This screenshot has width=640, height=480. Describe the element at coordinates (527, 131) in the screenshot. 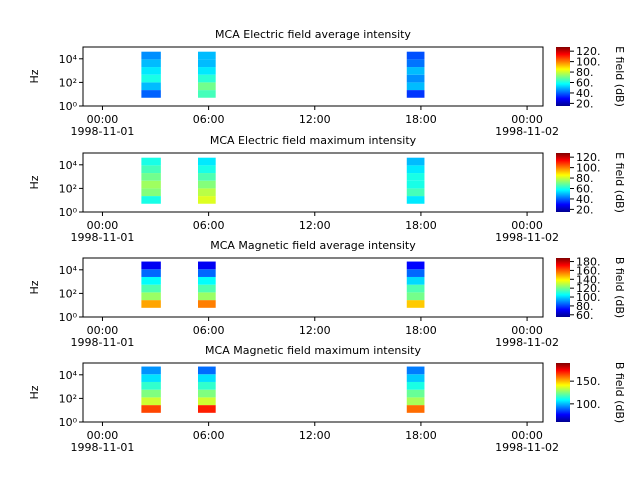

I see `x-date-label: 1998-11-02` at that location.